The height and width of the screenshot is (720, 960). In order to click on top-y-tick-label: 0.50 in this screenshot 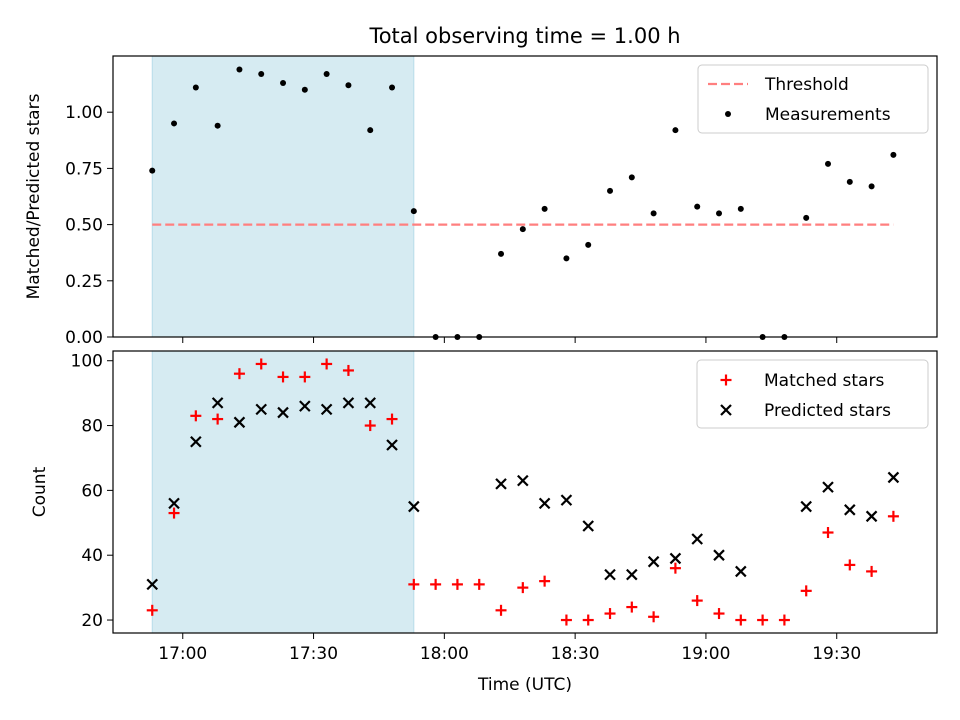, I will do `click(84, 226)`.